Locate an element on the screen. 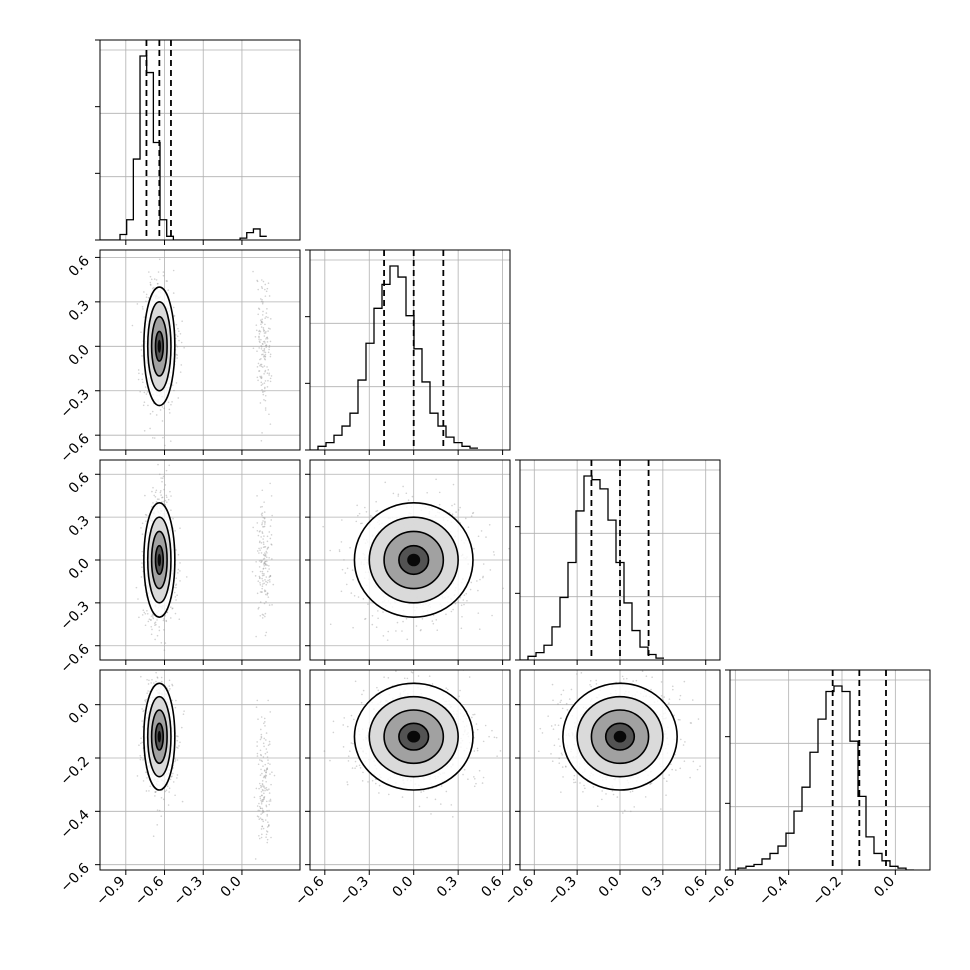 This screenshot has width=970, height=970. x-tick-label: −0.6 is located at coordinates (149, 890).